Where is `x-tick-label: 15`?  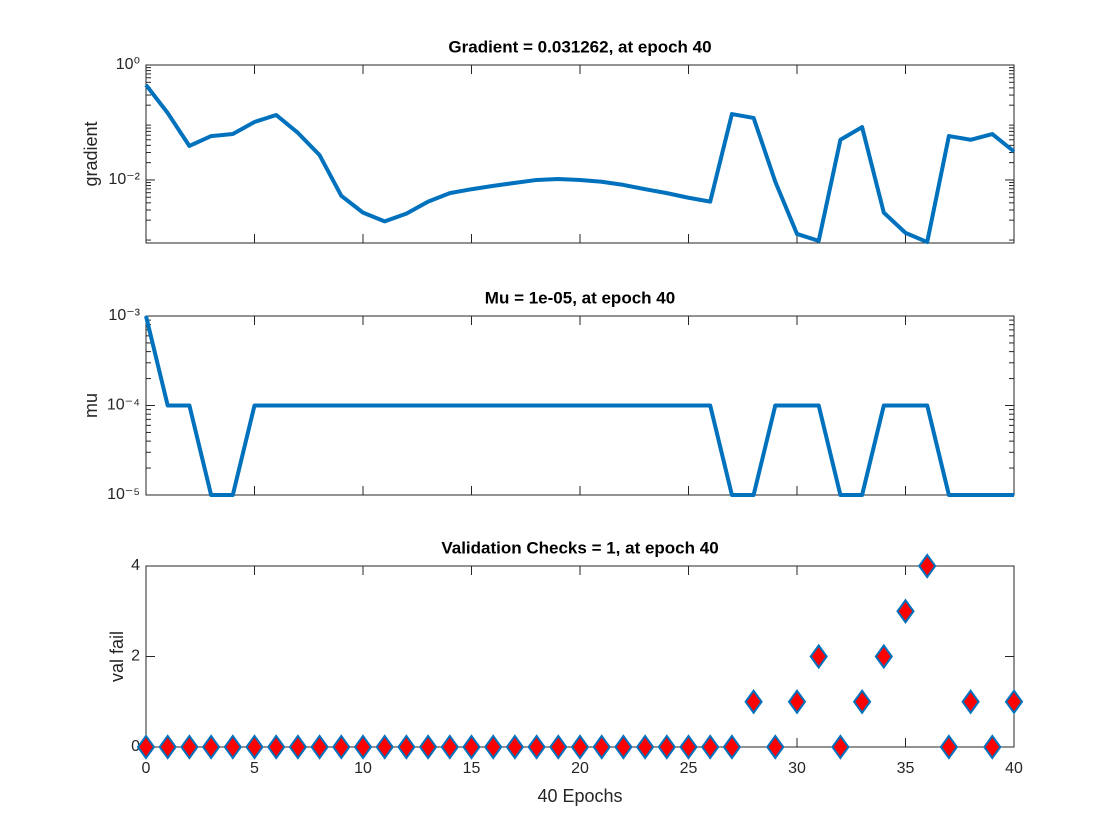
x-tick-label: 15 is located at coordinates (472, 768).